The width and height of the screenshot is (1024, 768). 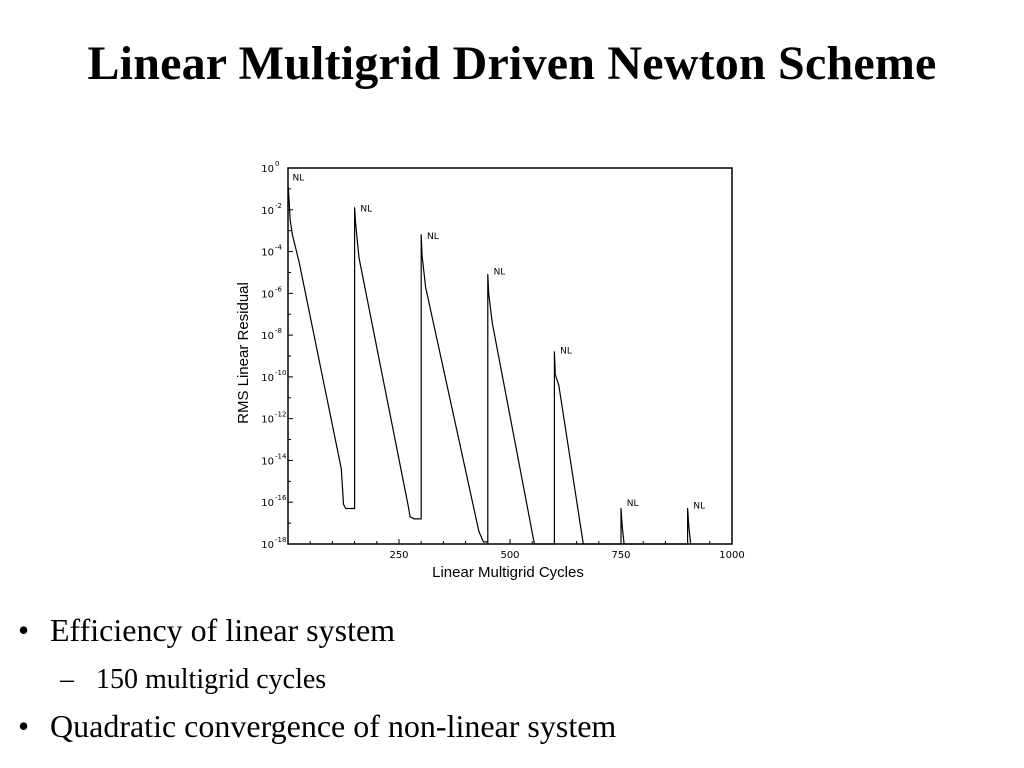 What do you see at coordinates (279, 248) in the screenshot?
I see `y-tick-exponent: -4` at bounding box center [279, 248].